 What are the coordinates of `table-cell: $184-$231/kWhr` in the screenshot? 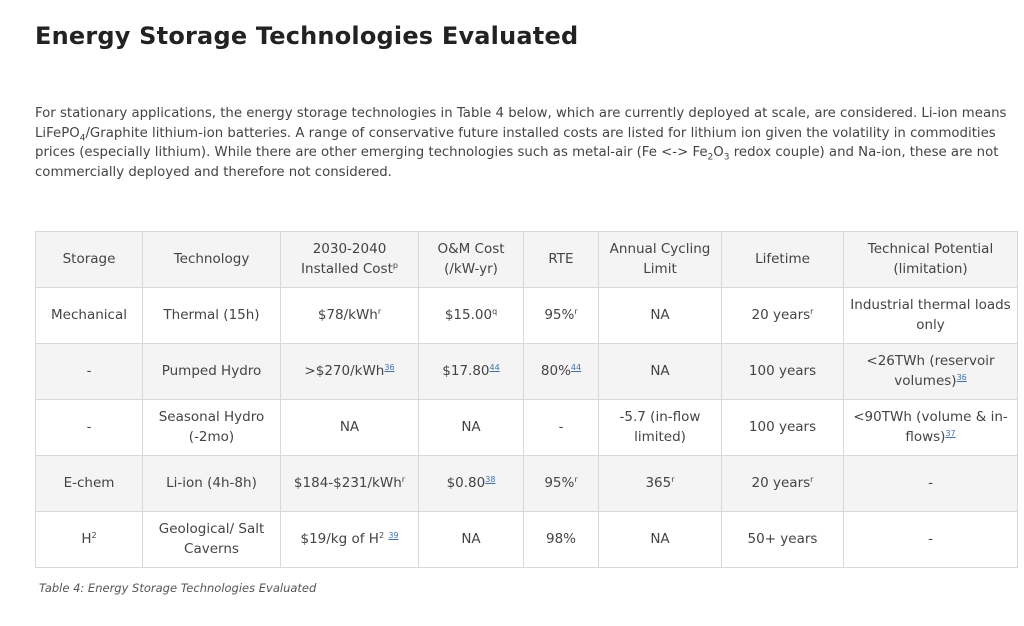 It's located at (349, 483).